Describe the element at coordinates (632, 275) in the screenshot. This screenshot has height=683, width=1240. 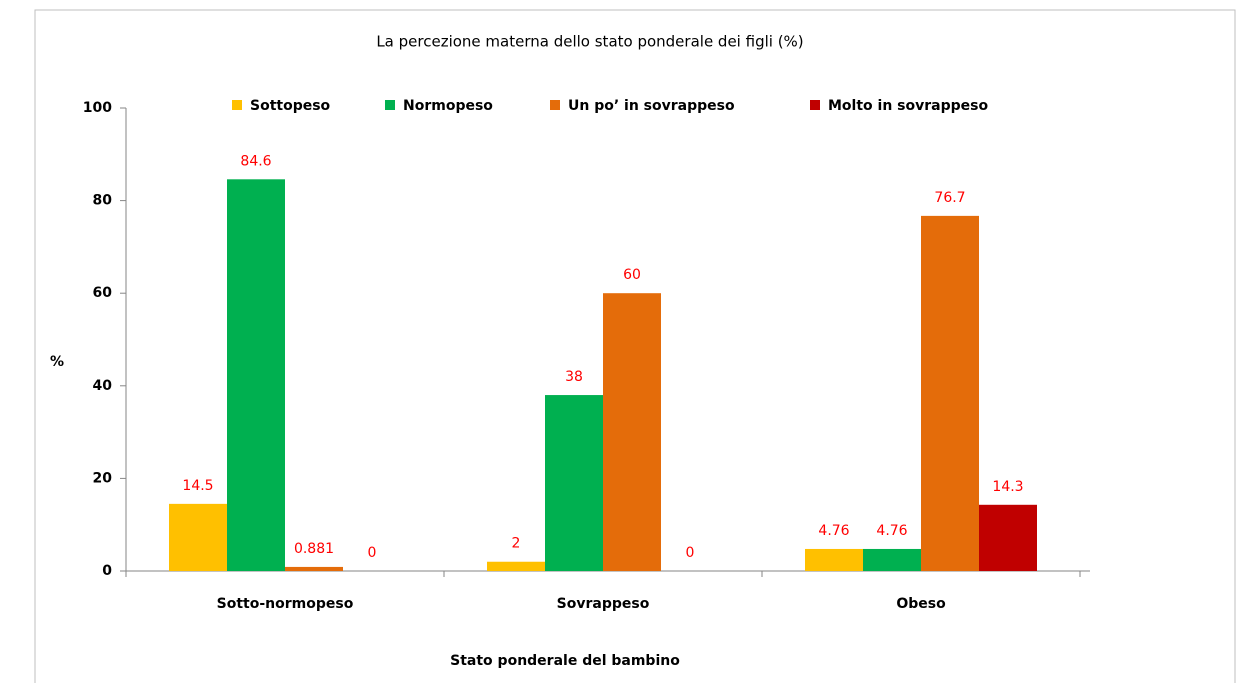
I see `value-label: 60` at that location.